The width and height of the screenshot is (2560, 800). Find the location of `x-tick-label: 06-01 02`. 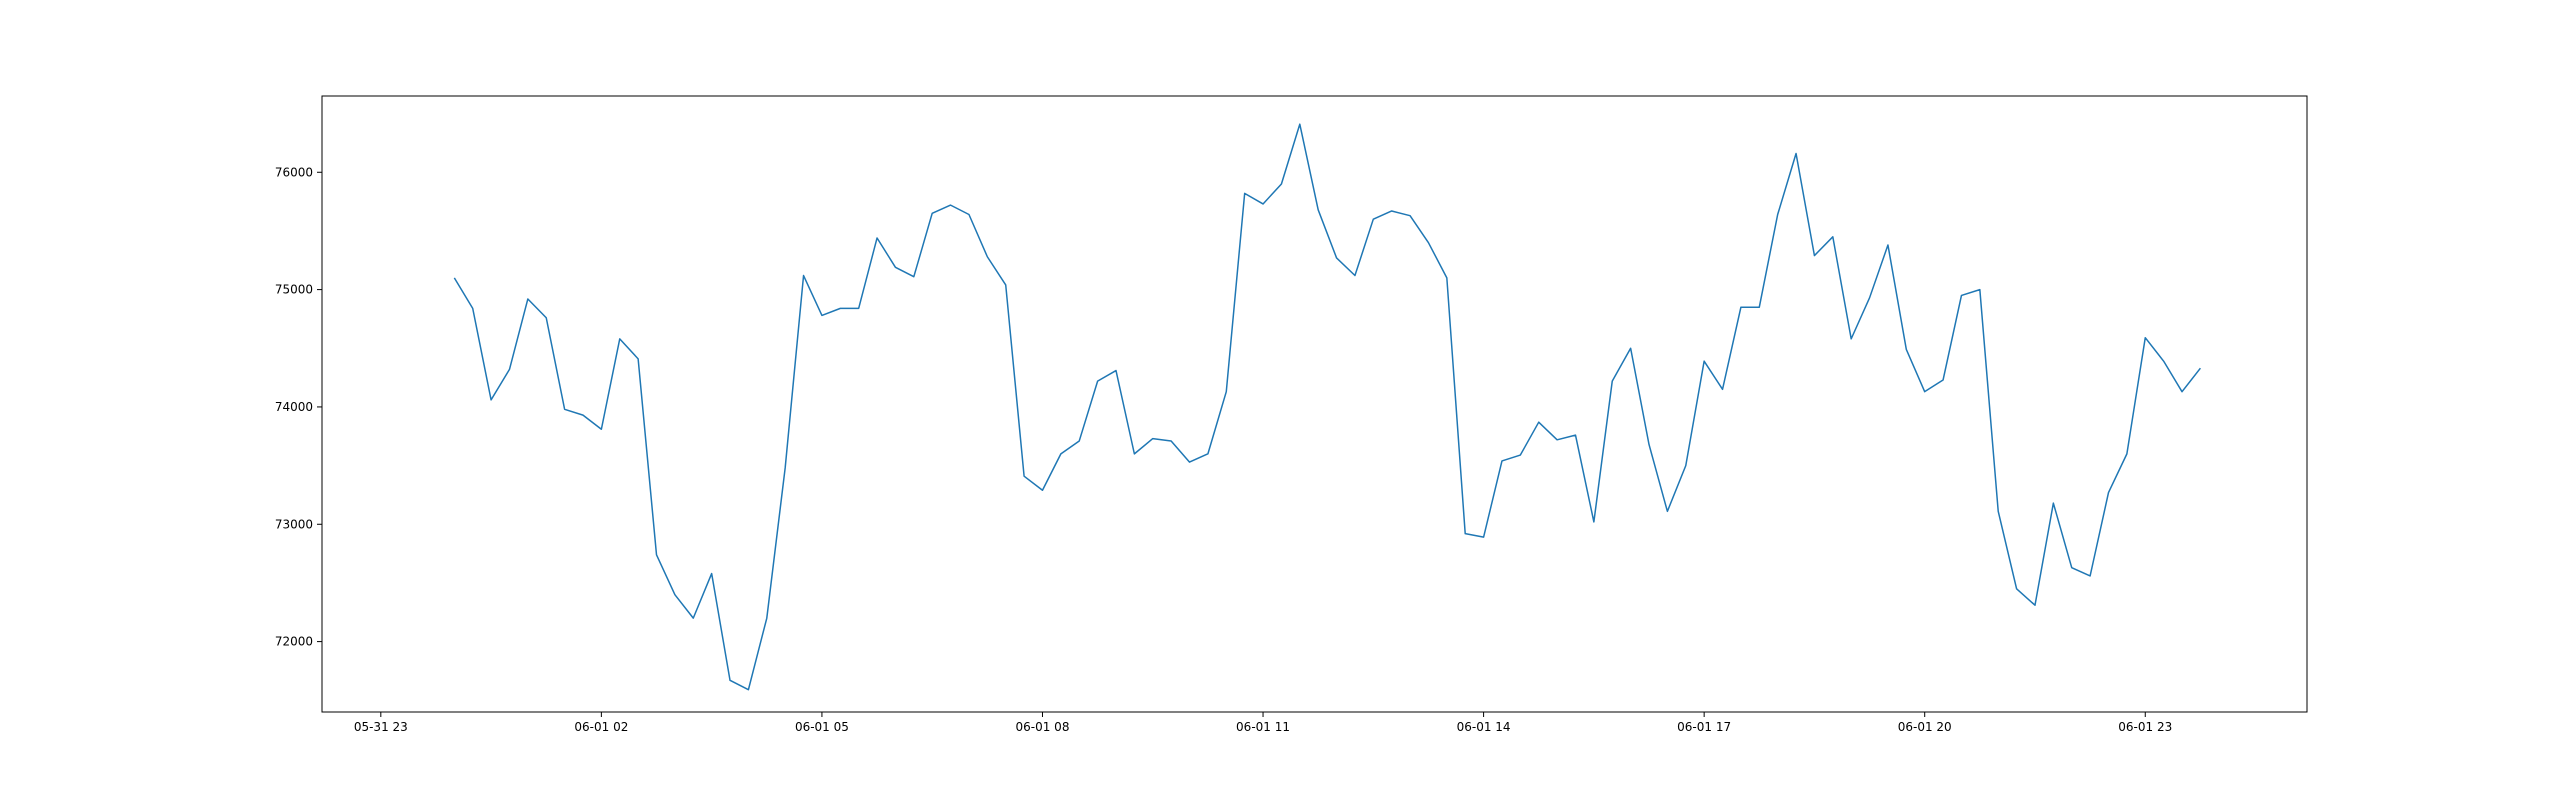

x-tick-label: 06-01 02 is located at coordinates (601, 727).